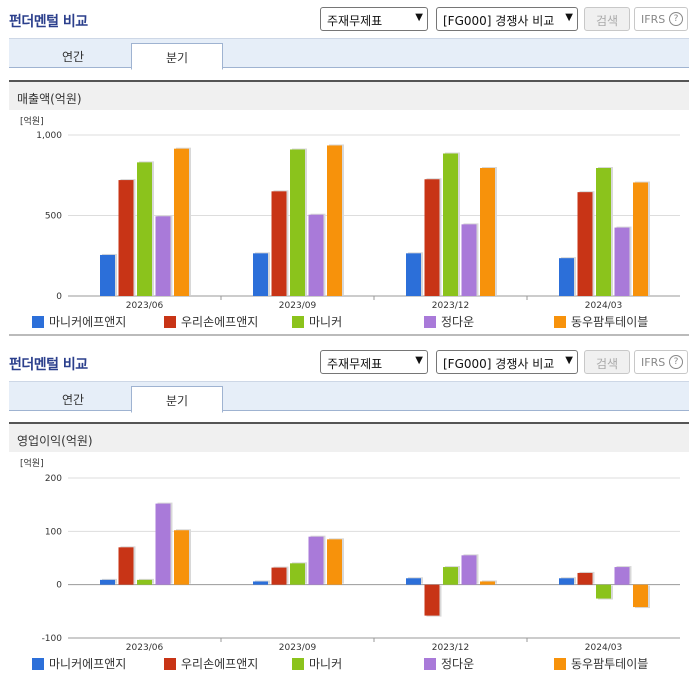  What do you see at coordinates (349, 95) in the screenshot?
I see `chart-title: 매출액(억원)` at bounding box center [349, 95].